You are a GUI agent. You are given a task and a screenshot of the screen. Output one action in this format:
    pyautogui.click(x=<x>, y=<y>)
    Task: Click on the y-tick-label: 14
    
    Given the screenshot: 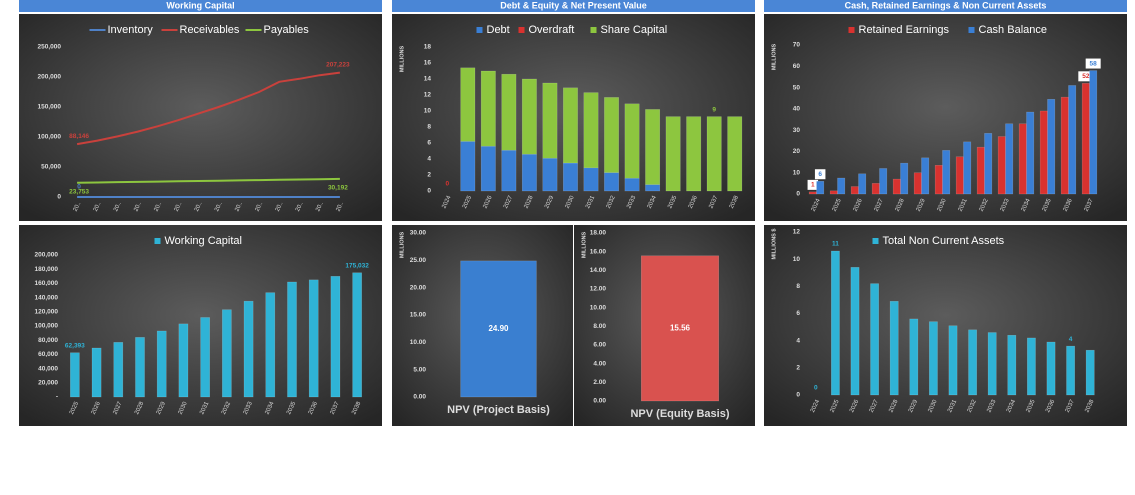 What is the action you would take?
    pyautogui.click(x=428, y=79)
    